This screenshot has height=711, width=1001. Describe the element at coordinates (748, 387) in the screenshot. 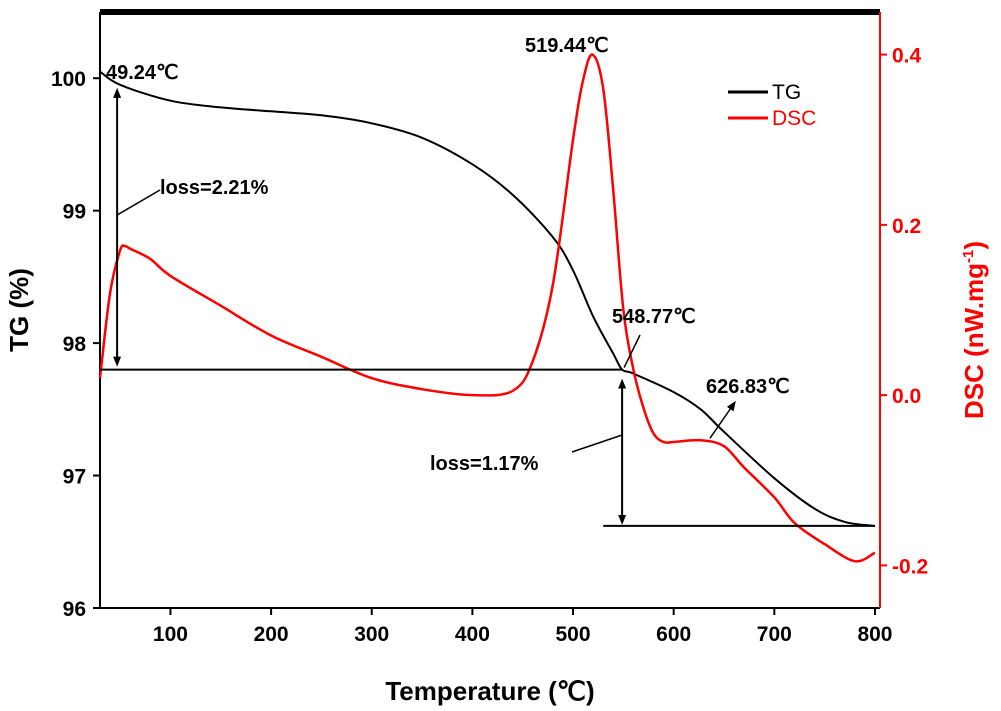

I see `annotation-knee-2: 626.83℃` at that location.